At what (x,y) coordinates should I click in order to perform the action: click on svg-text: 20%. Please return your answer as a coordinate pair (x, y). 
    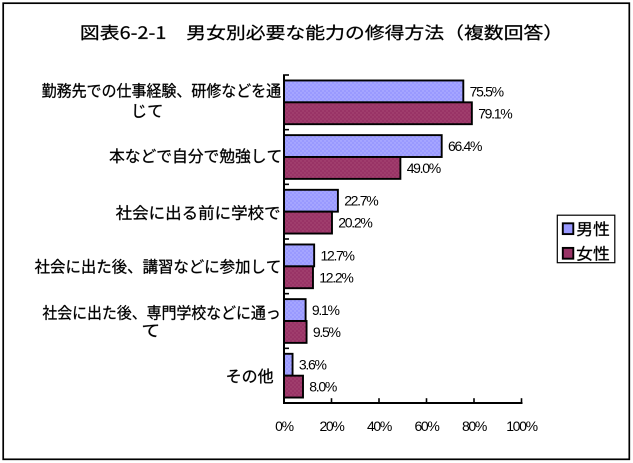
    Looking at the image, I should click on (331, 426).